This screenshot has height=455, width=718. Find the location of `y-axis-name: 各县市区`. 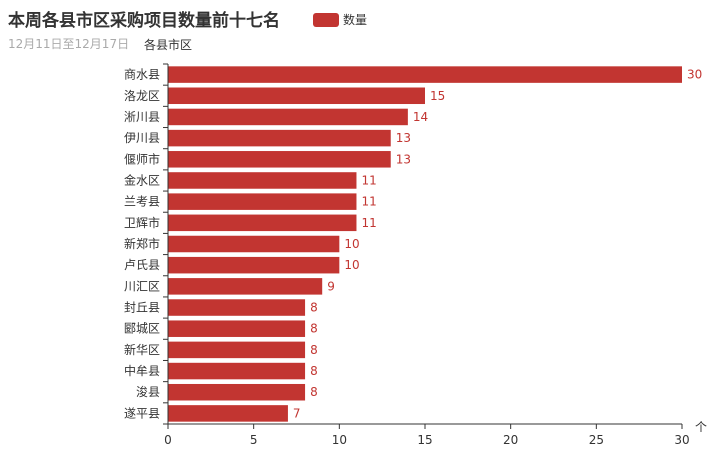

y-axis-name: 各县市区 is located at coordinates (168, 44).